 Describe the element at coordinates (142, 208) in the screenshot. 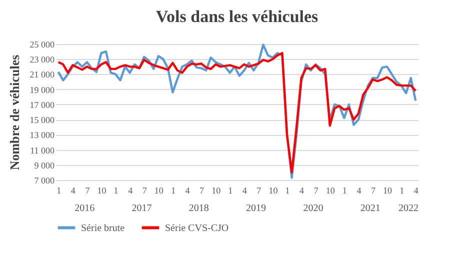

I see `text: 2017` at that location.